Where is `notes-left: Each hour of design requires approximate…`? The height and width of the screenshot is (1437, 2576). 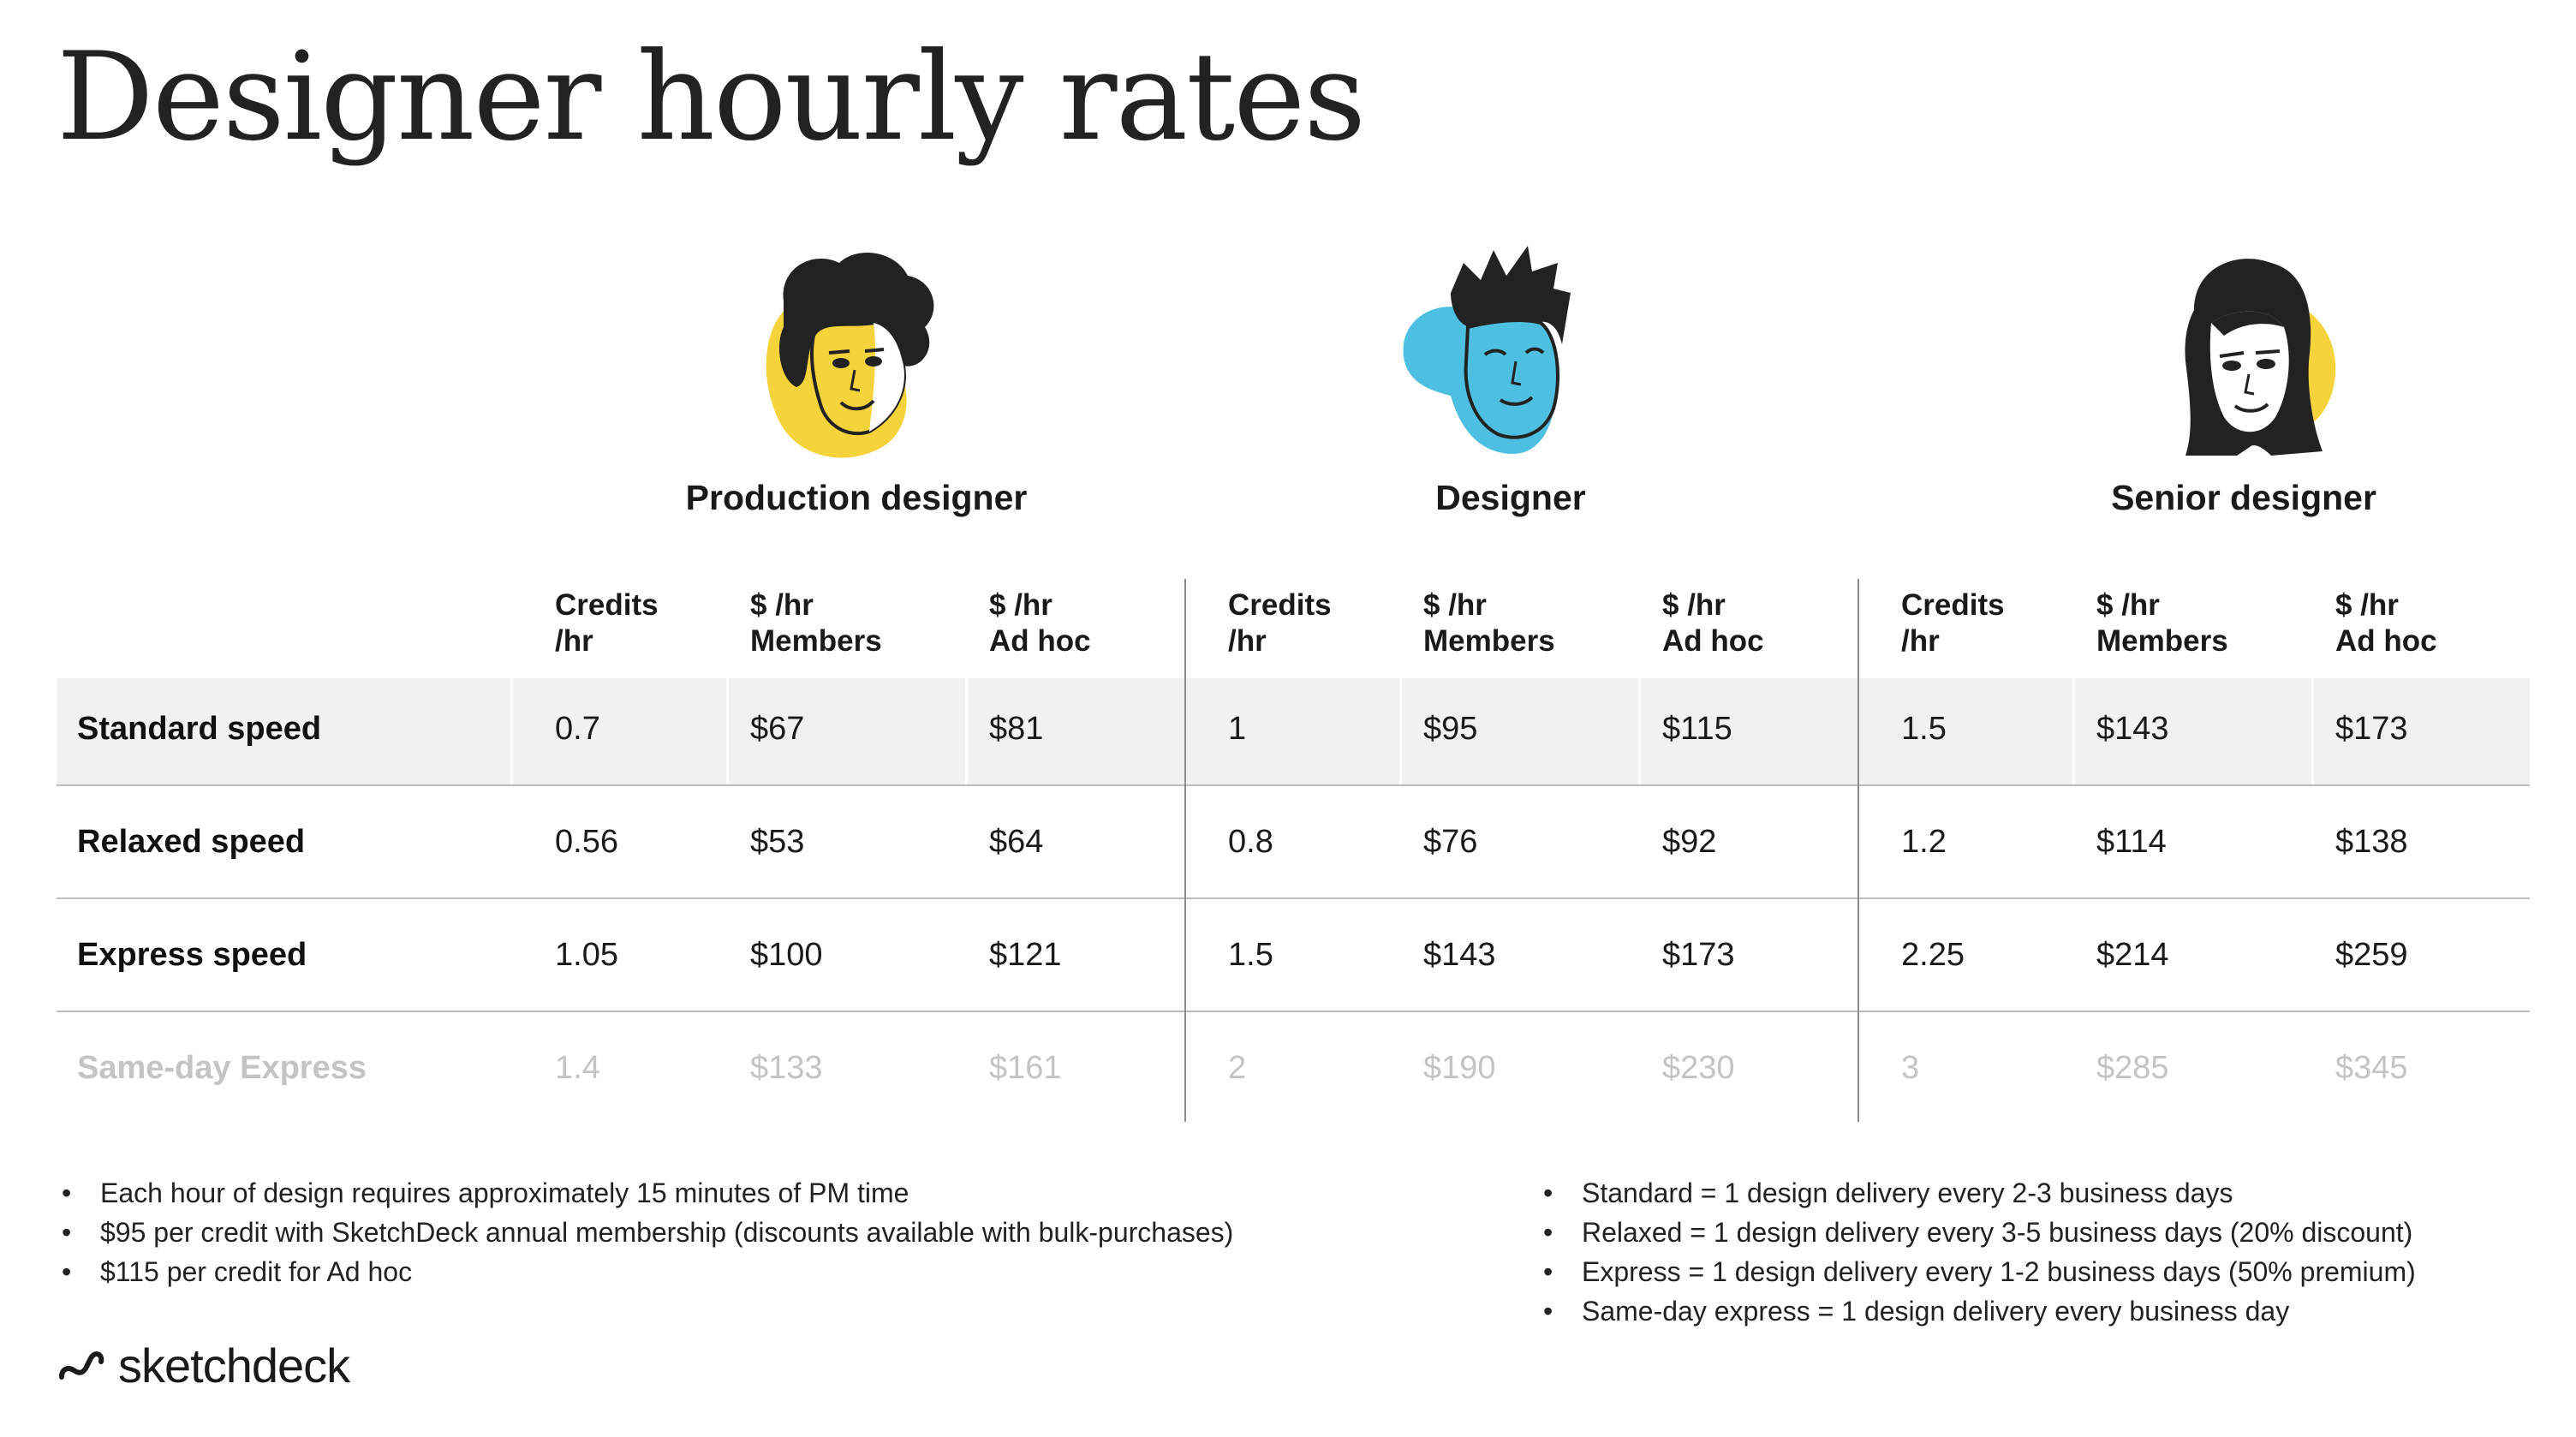
notes-left: Each hour of design requires approximate… is located at coordinates (645, 1232).